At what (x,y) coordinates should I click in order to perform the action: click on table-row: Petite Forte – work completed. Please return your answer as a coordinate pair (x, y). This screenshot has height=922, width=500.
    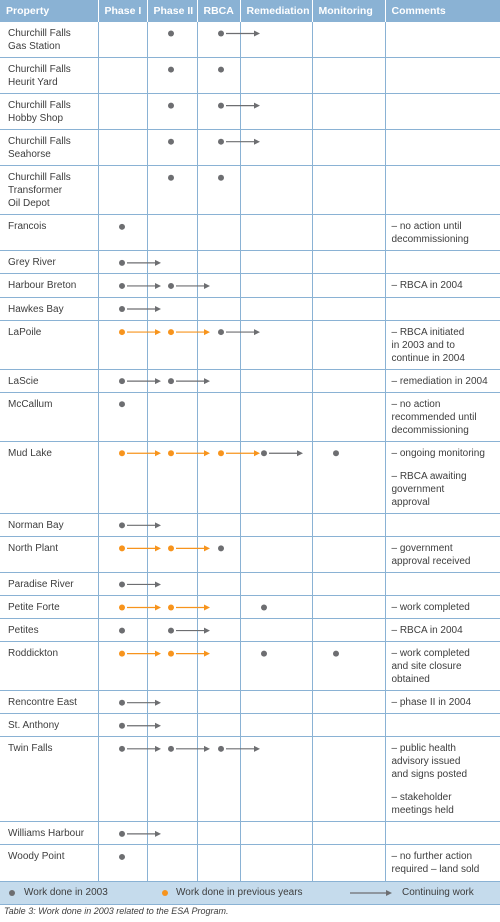
    Looking at the image, I should click on (250, 607).